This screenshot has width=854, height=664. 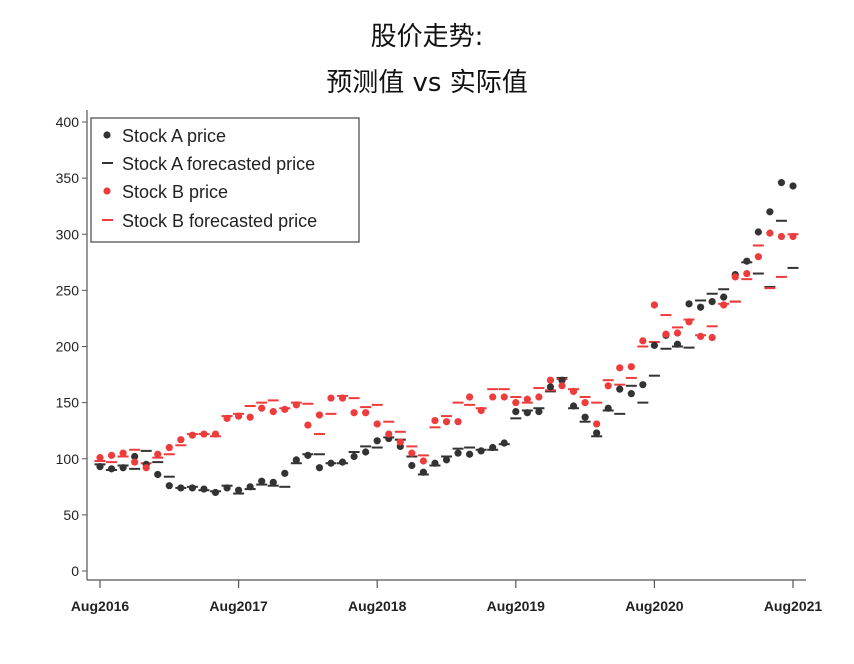 What do you see at coordinates (238, 606) in the screenshot?
I see `x-tick-label: Aug2017` at bounding box center [238, 606].